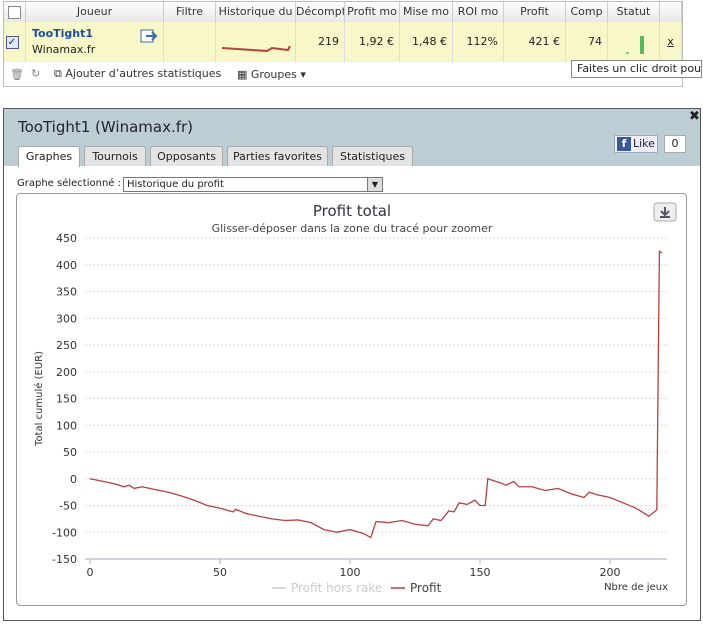  What do you see at coordinates (220, 572) in the screenshot?
I see `x-tick-label: 50` at bounding box center [220, 572].